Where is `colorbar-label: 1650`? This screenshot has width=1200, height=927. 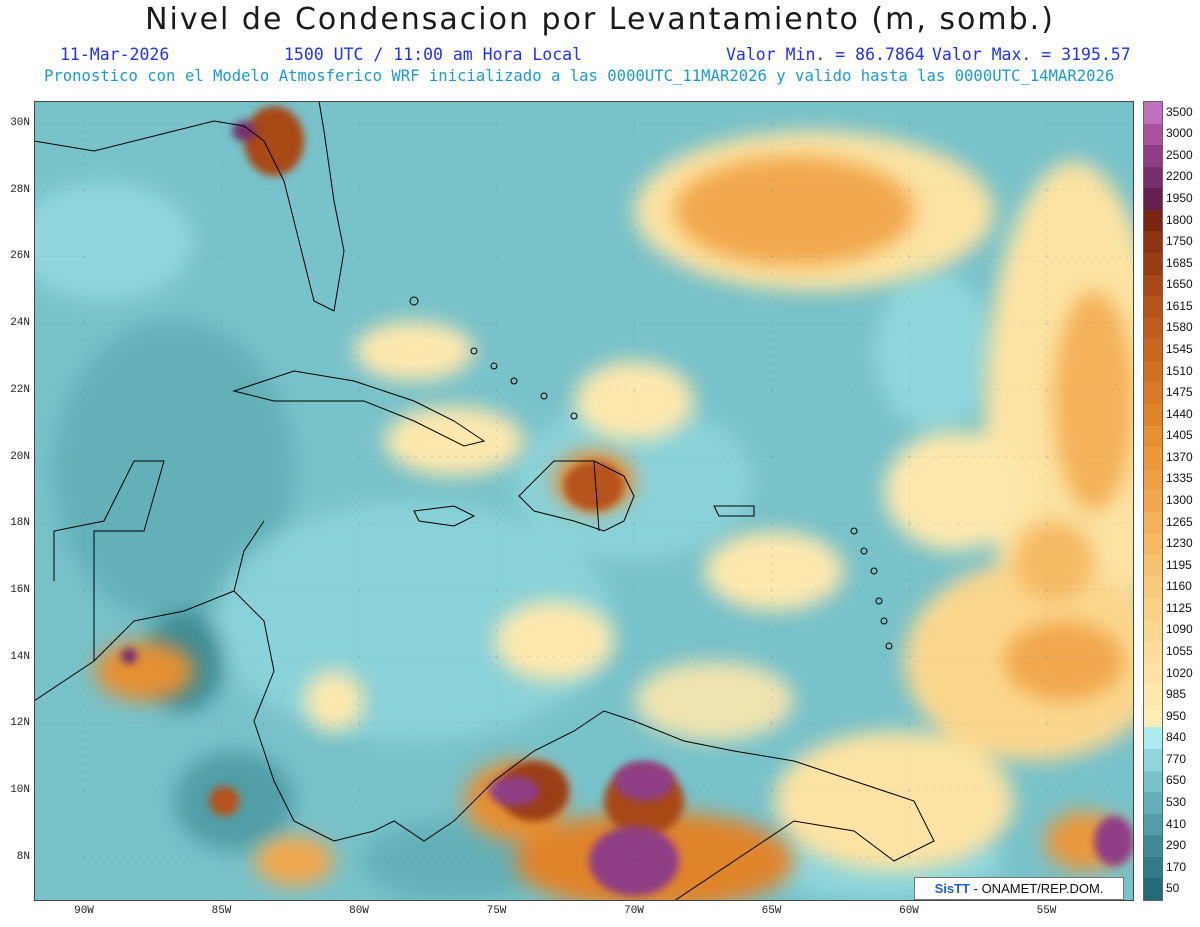
colorbar-label: 1650 is located at coordinates (1179, 284).